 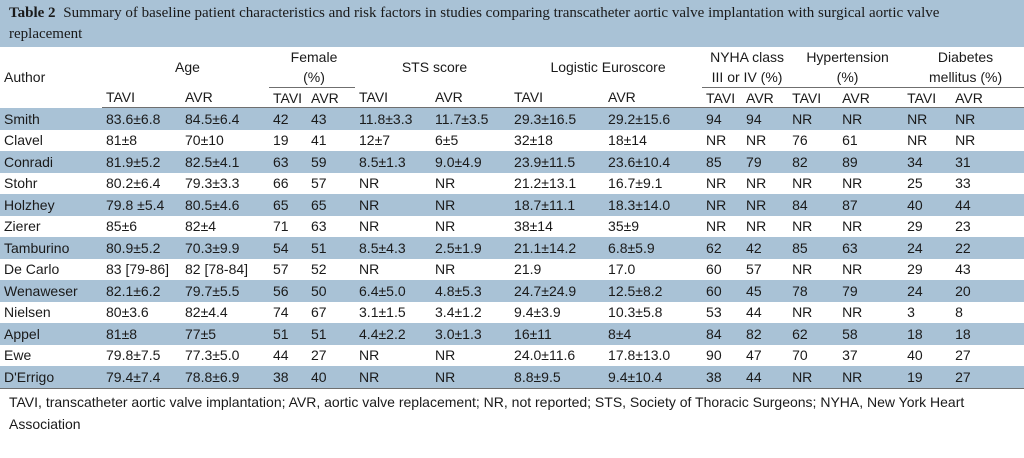 What do you see at coordinates (653, 291) in the screenshot?
I see `table-cell: 12.5±8.2` at bounding box center [653, 291].